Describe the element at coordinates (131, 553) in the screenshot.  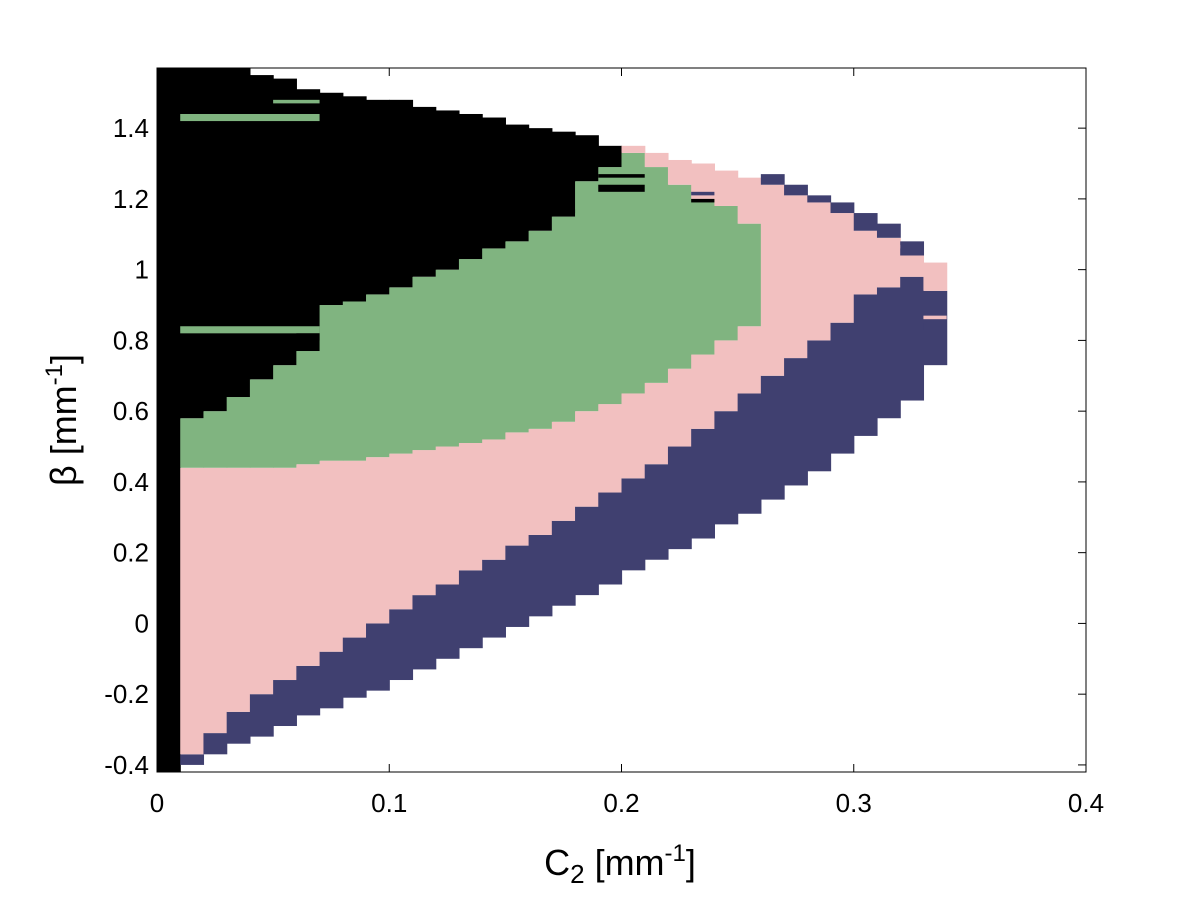
I see `y-tick-label: 0.2` at that location.